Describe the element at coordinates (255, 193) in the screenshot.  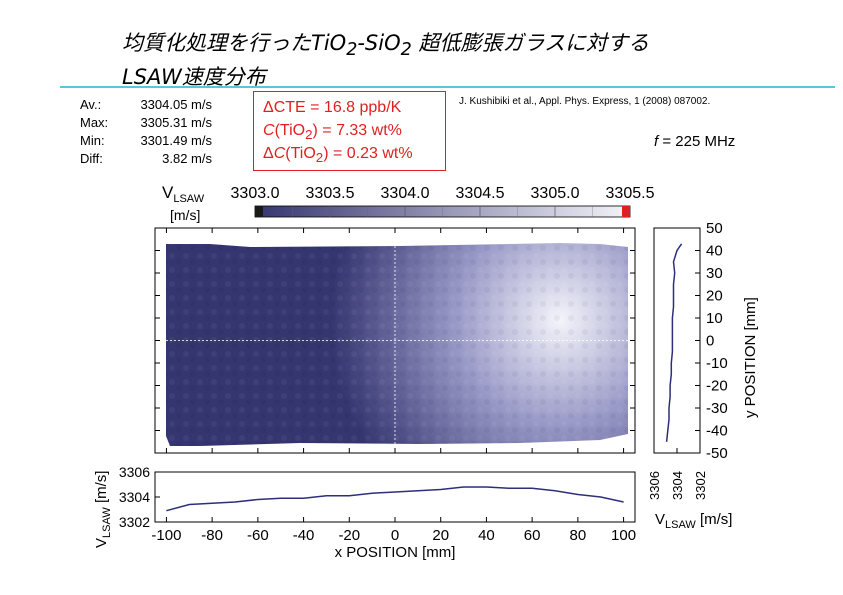
I see `colorbar-tick-label: 3303.0` at that location.